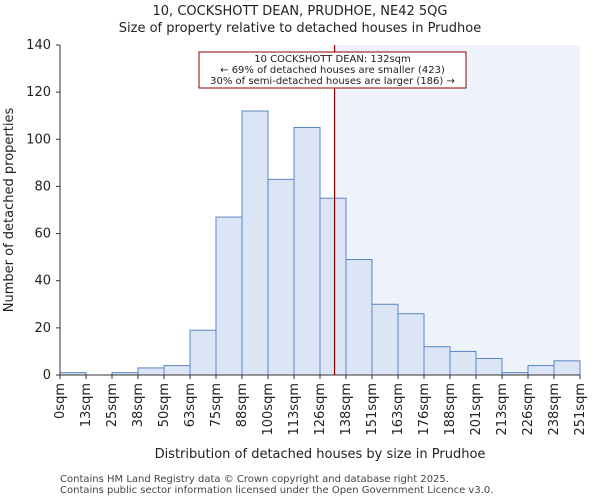  Describe the element at coordinates (42, 328) in the screenshot. I see `y-tick-label: 20` at that location.